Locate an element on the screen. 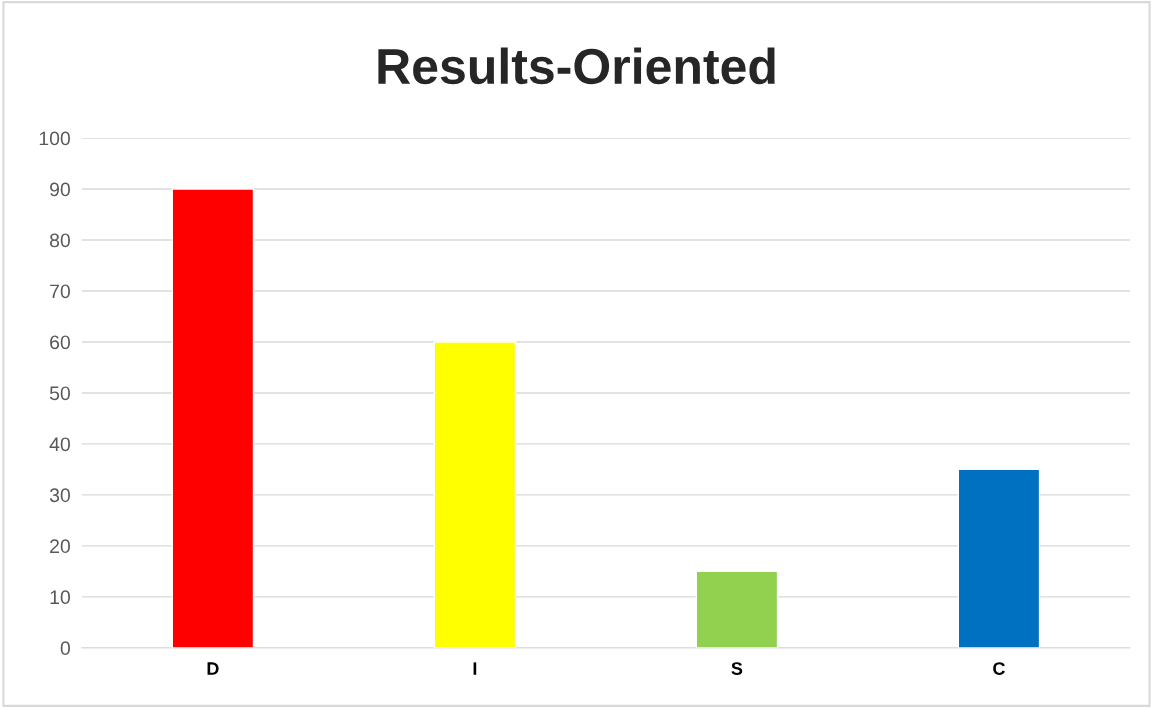 This screenshot has height=708, width=1153. chart-title: Results-Oriented is located at coordinates (576, 66).